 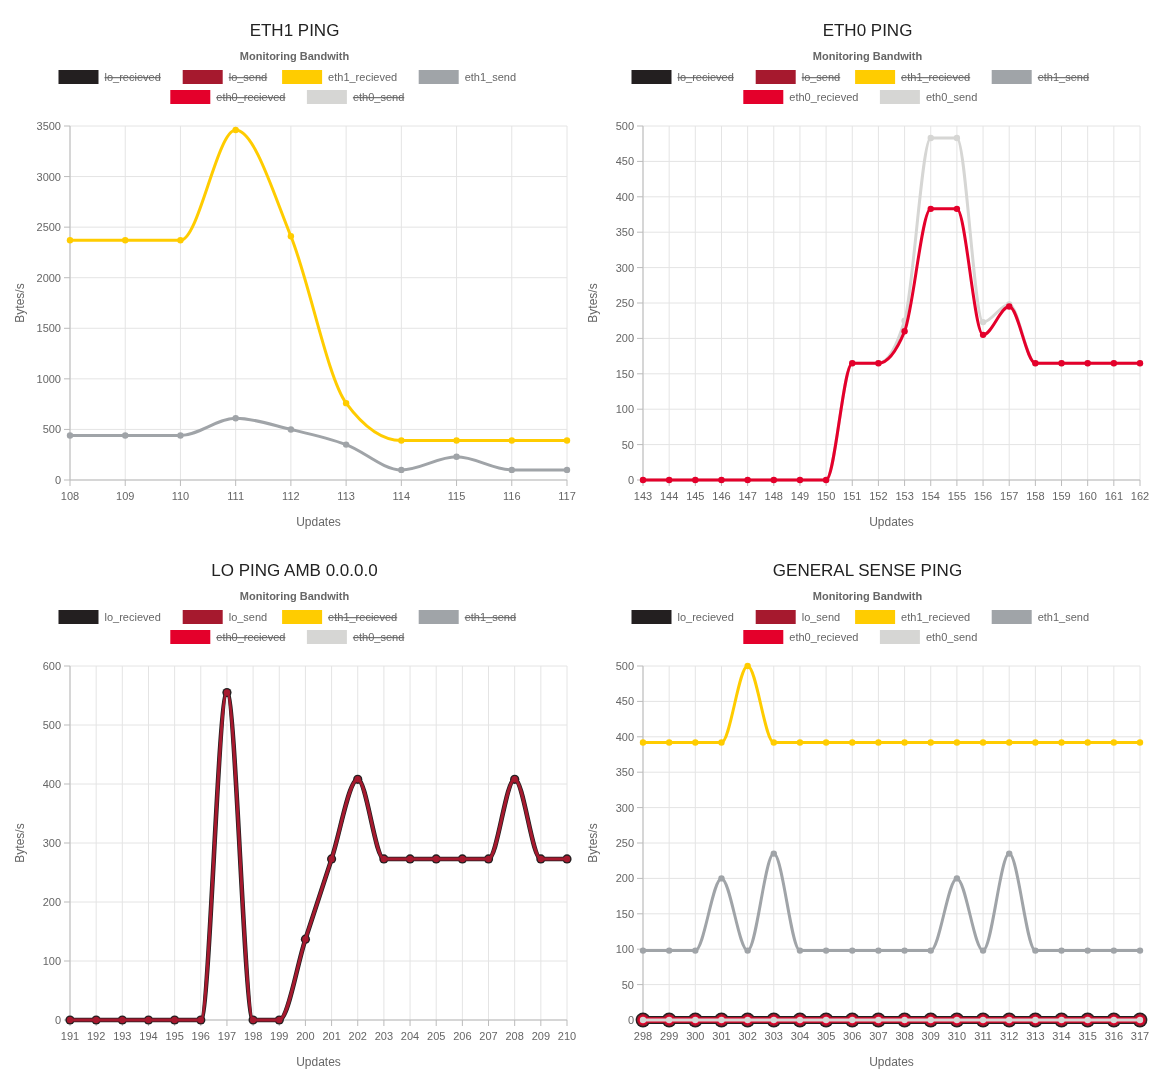 I want to click on x-tick-label: 299, so click(x=669, y=1036).